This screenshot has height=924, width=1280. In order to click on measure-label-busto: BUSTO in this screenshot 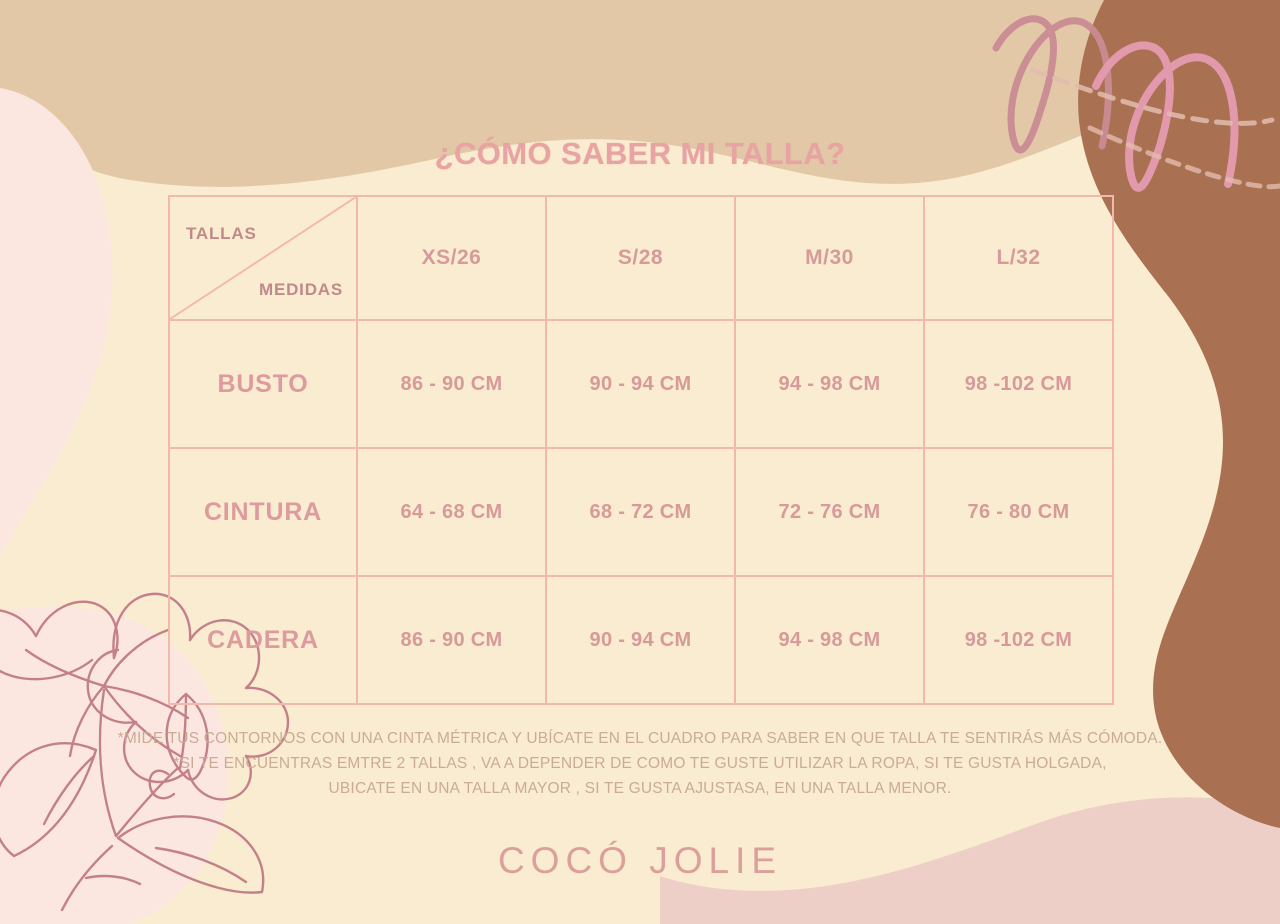, I will do `click(263, 384)`.